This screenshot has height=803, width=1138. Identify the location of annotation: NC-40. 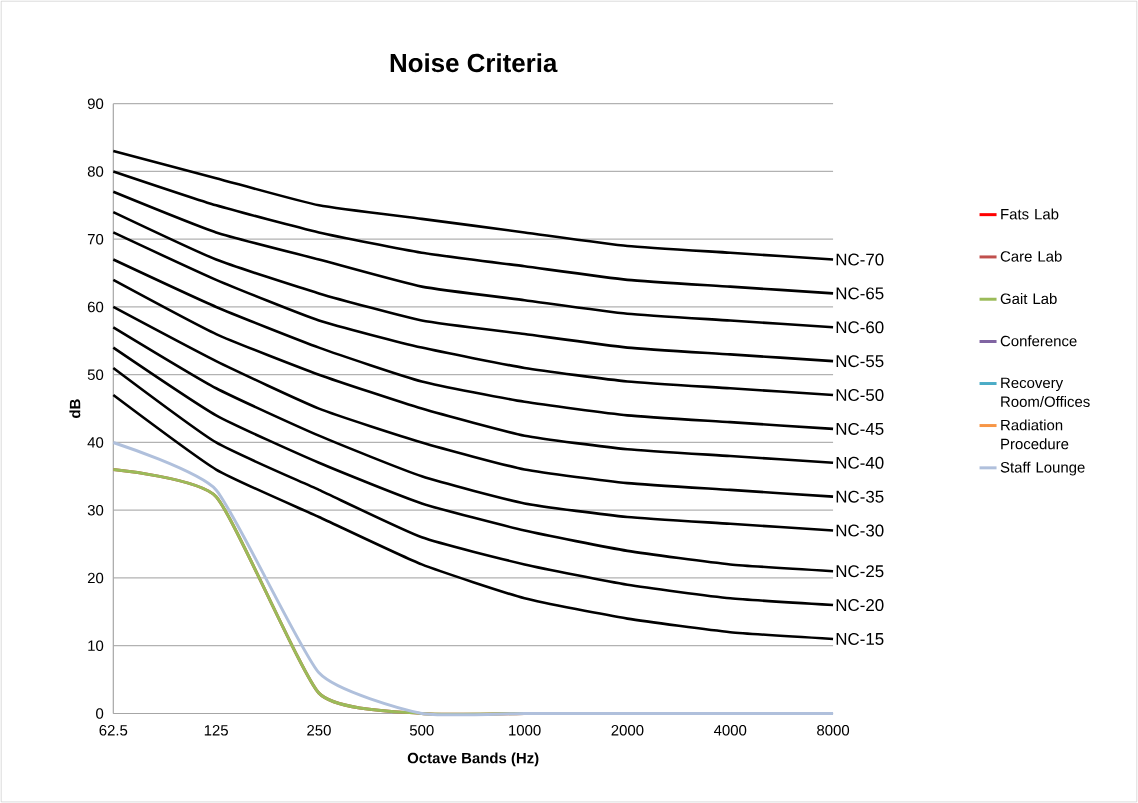
(860, 462).